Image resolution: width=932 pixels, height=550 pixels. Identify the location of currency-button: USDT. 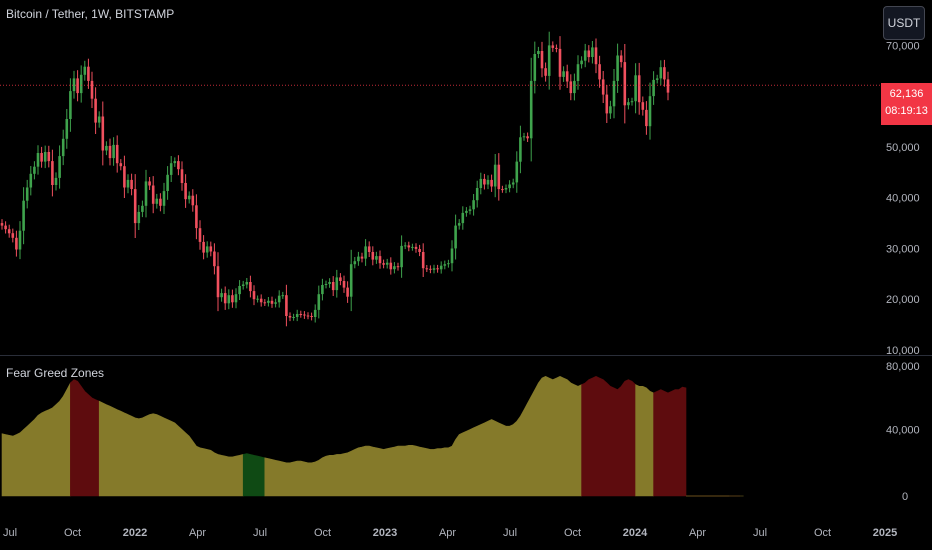
(904, 23).